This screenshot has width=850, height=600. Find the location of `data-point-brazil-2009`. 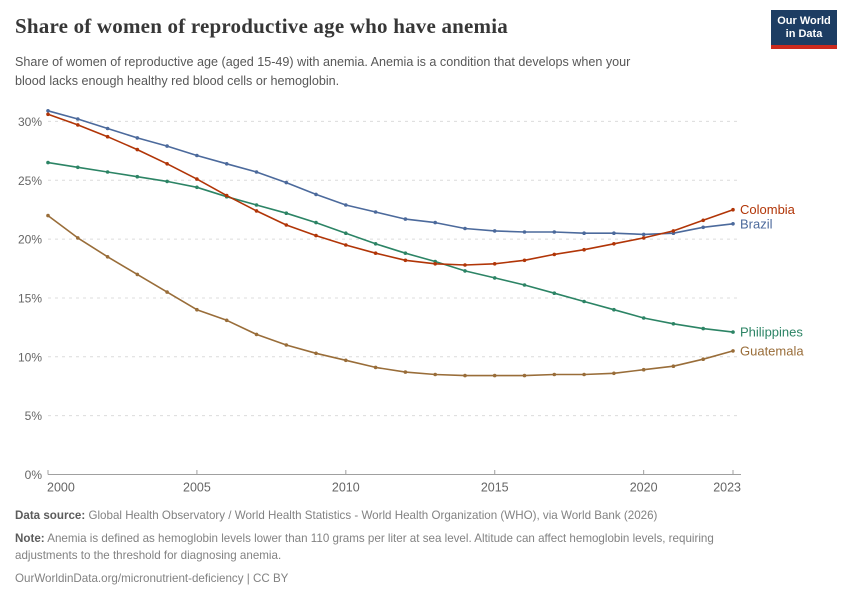

data-point-brazil-2009 is located at coordinates (316, 194).